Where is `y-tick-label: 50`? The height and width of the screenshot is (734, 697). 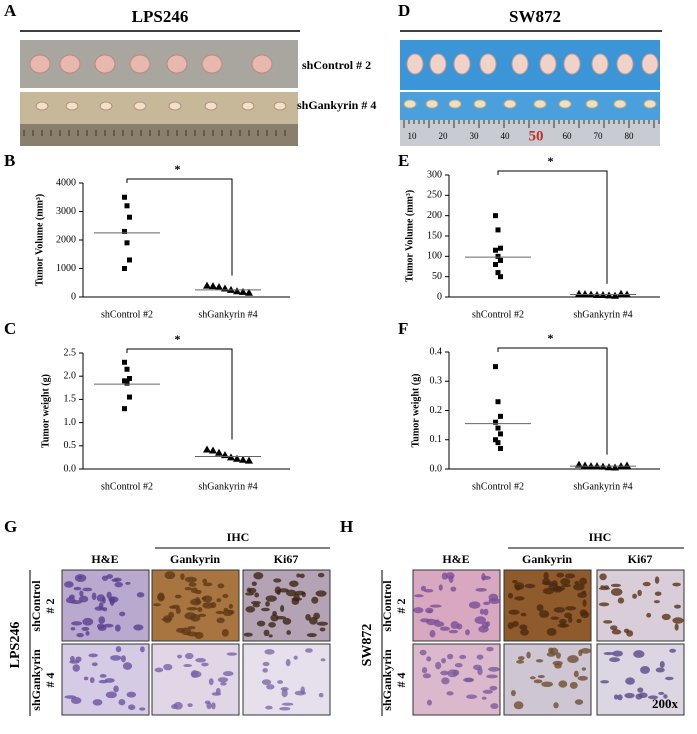 y-tick-label: 50 is located at coordinates (437, 276).